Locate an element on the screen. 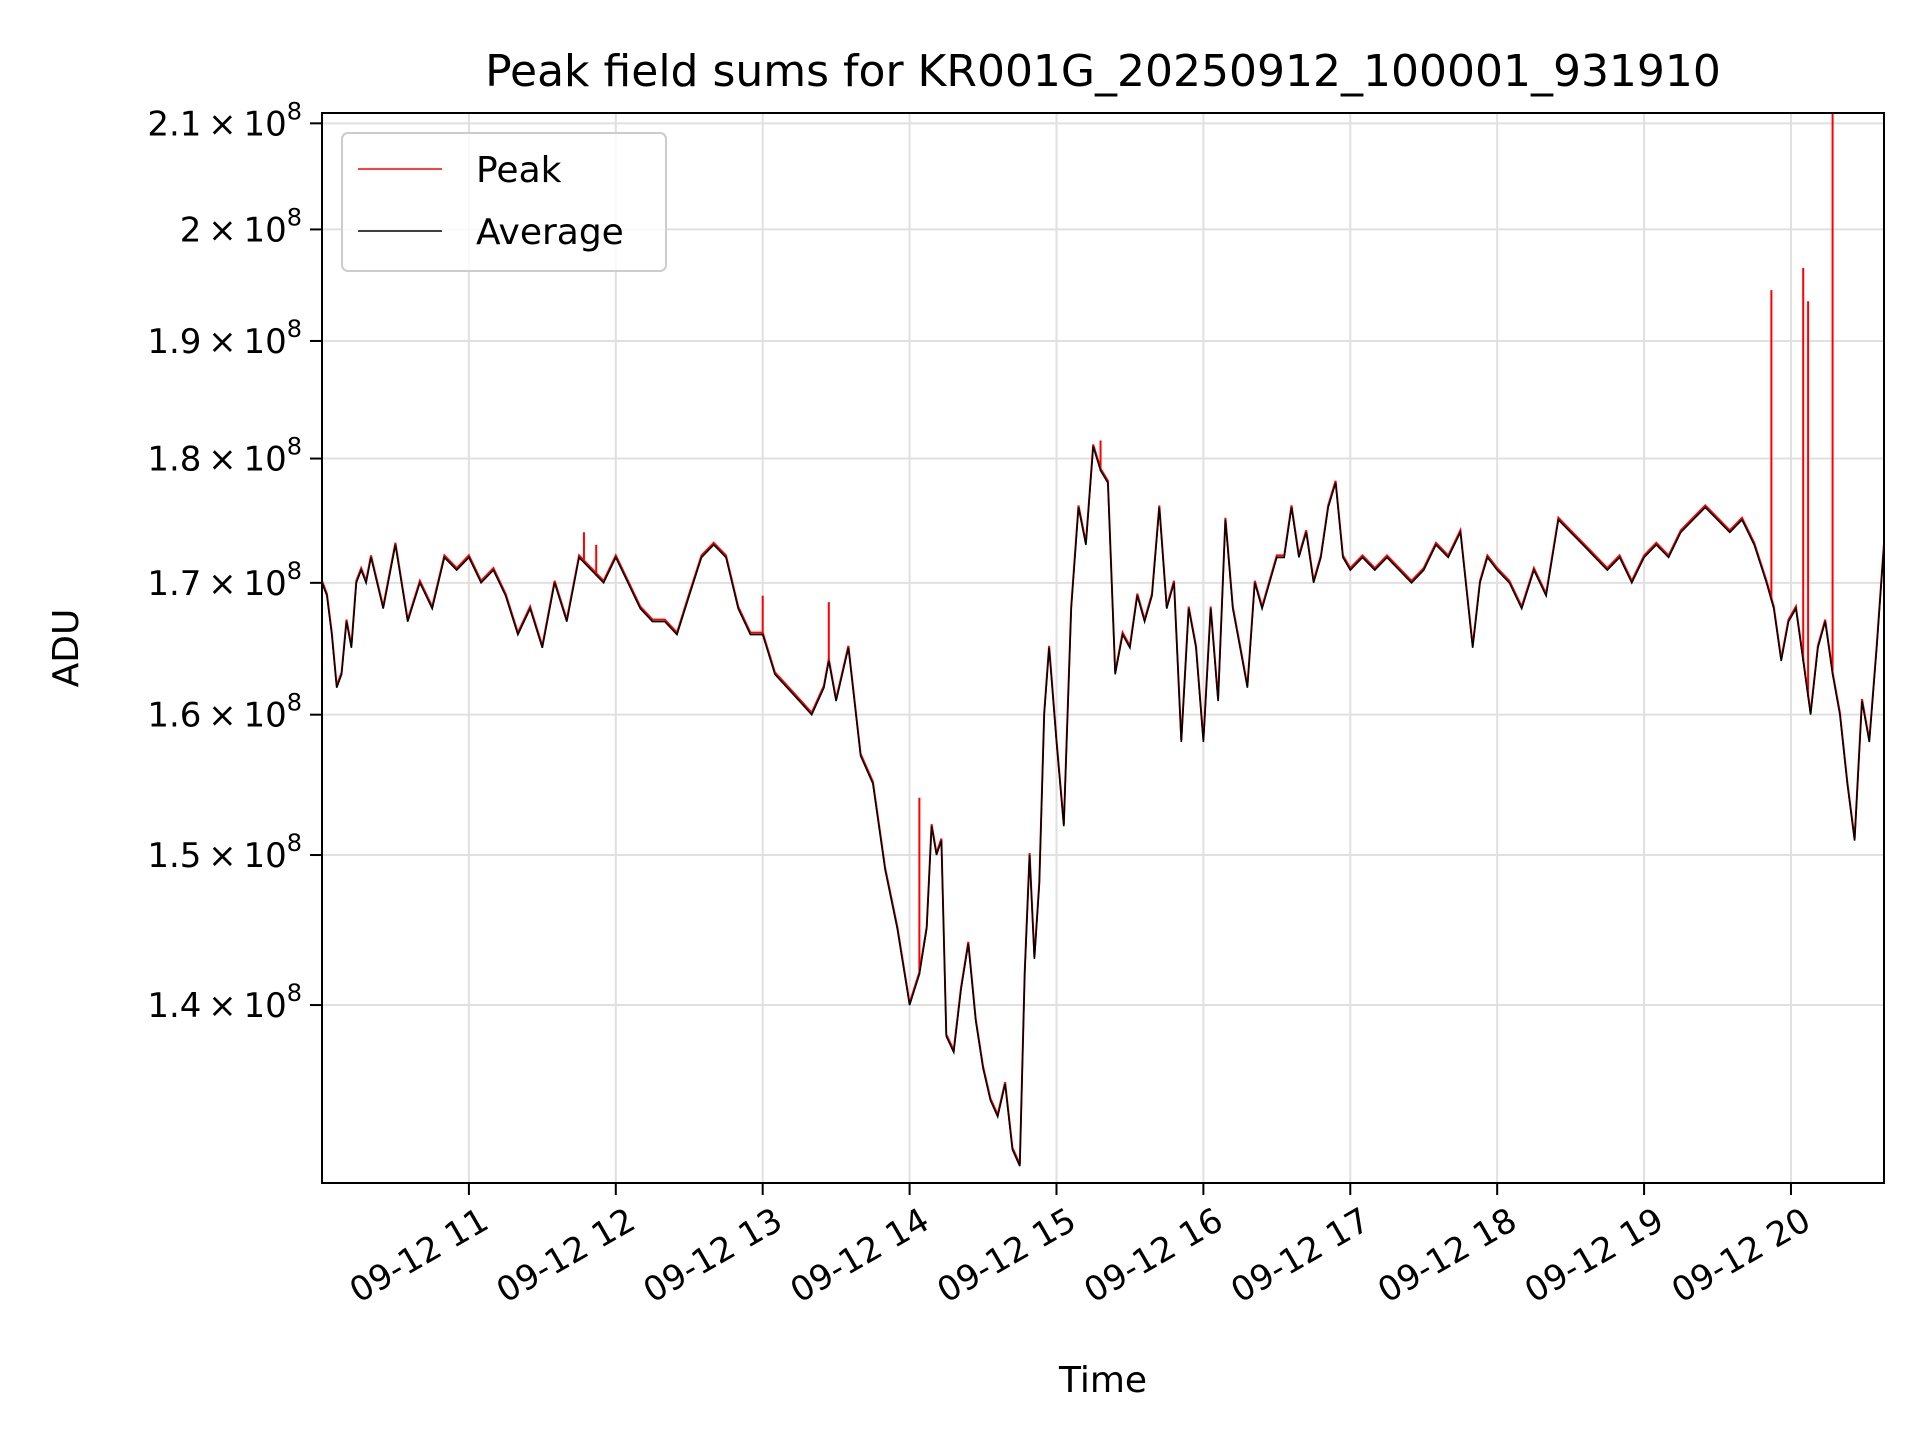 This screenshot has height=1440, width=1920. y-tick-label: 1.4 × 10⁸ is located at coordinates (224, 1002).